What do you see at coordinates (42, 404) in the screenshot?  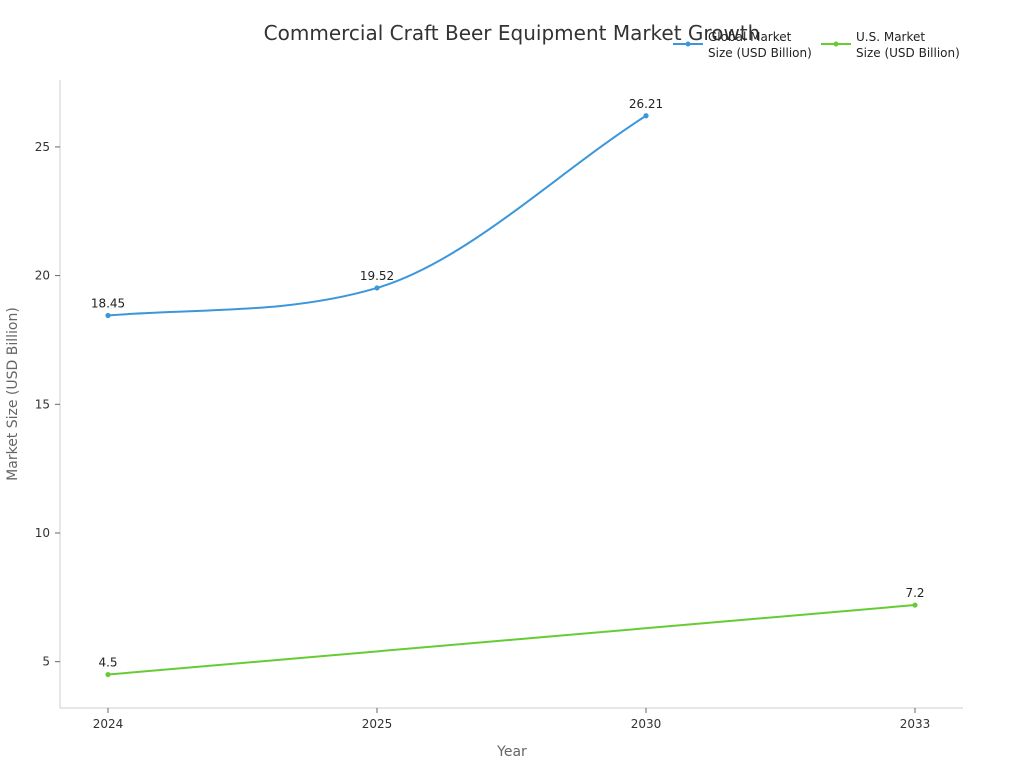 I see `y-tick-label: 15` at bounding box center [42, 404].